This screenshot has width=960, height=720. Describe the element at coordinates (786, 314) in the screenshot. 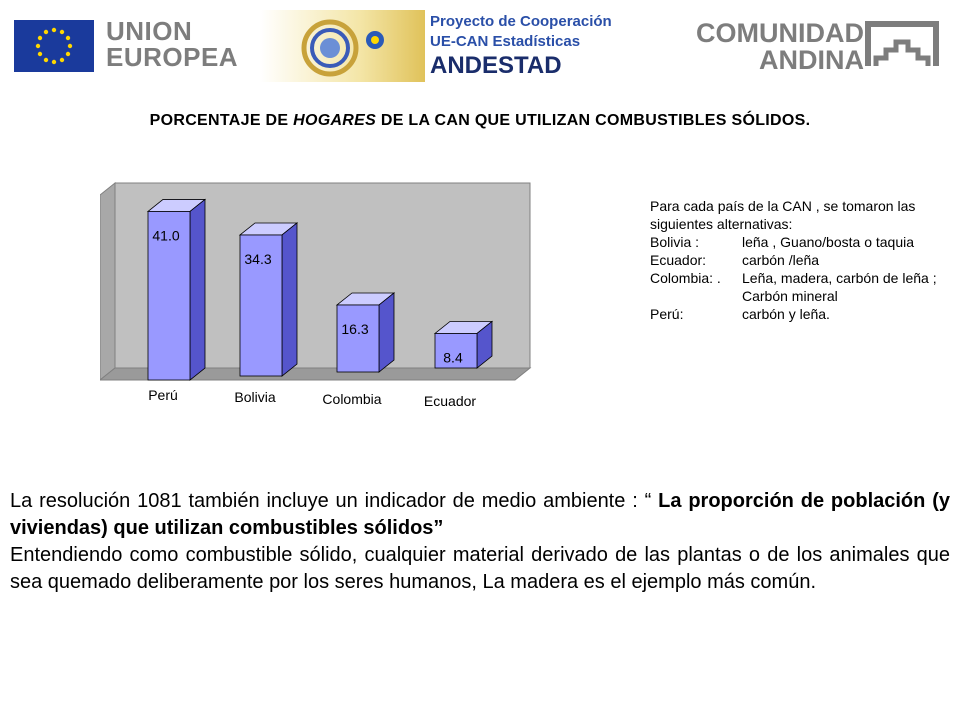

I see `note-value: carbón y leña.` at that location.